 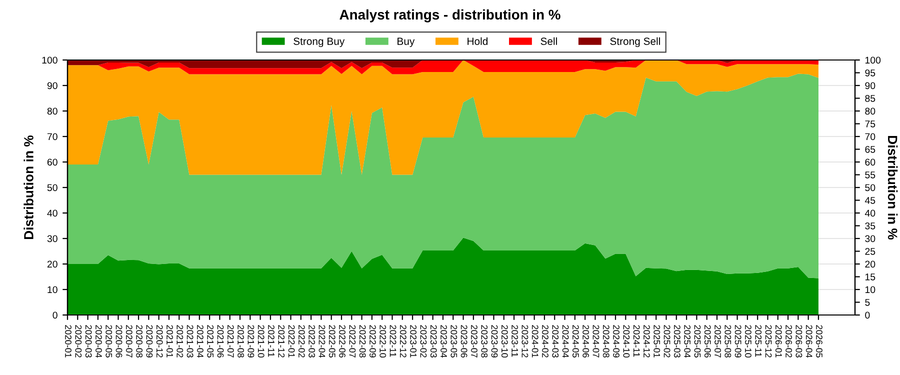 I want to click on legend-label: Strong Sell, so click(x=635, y=42).